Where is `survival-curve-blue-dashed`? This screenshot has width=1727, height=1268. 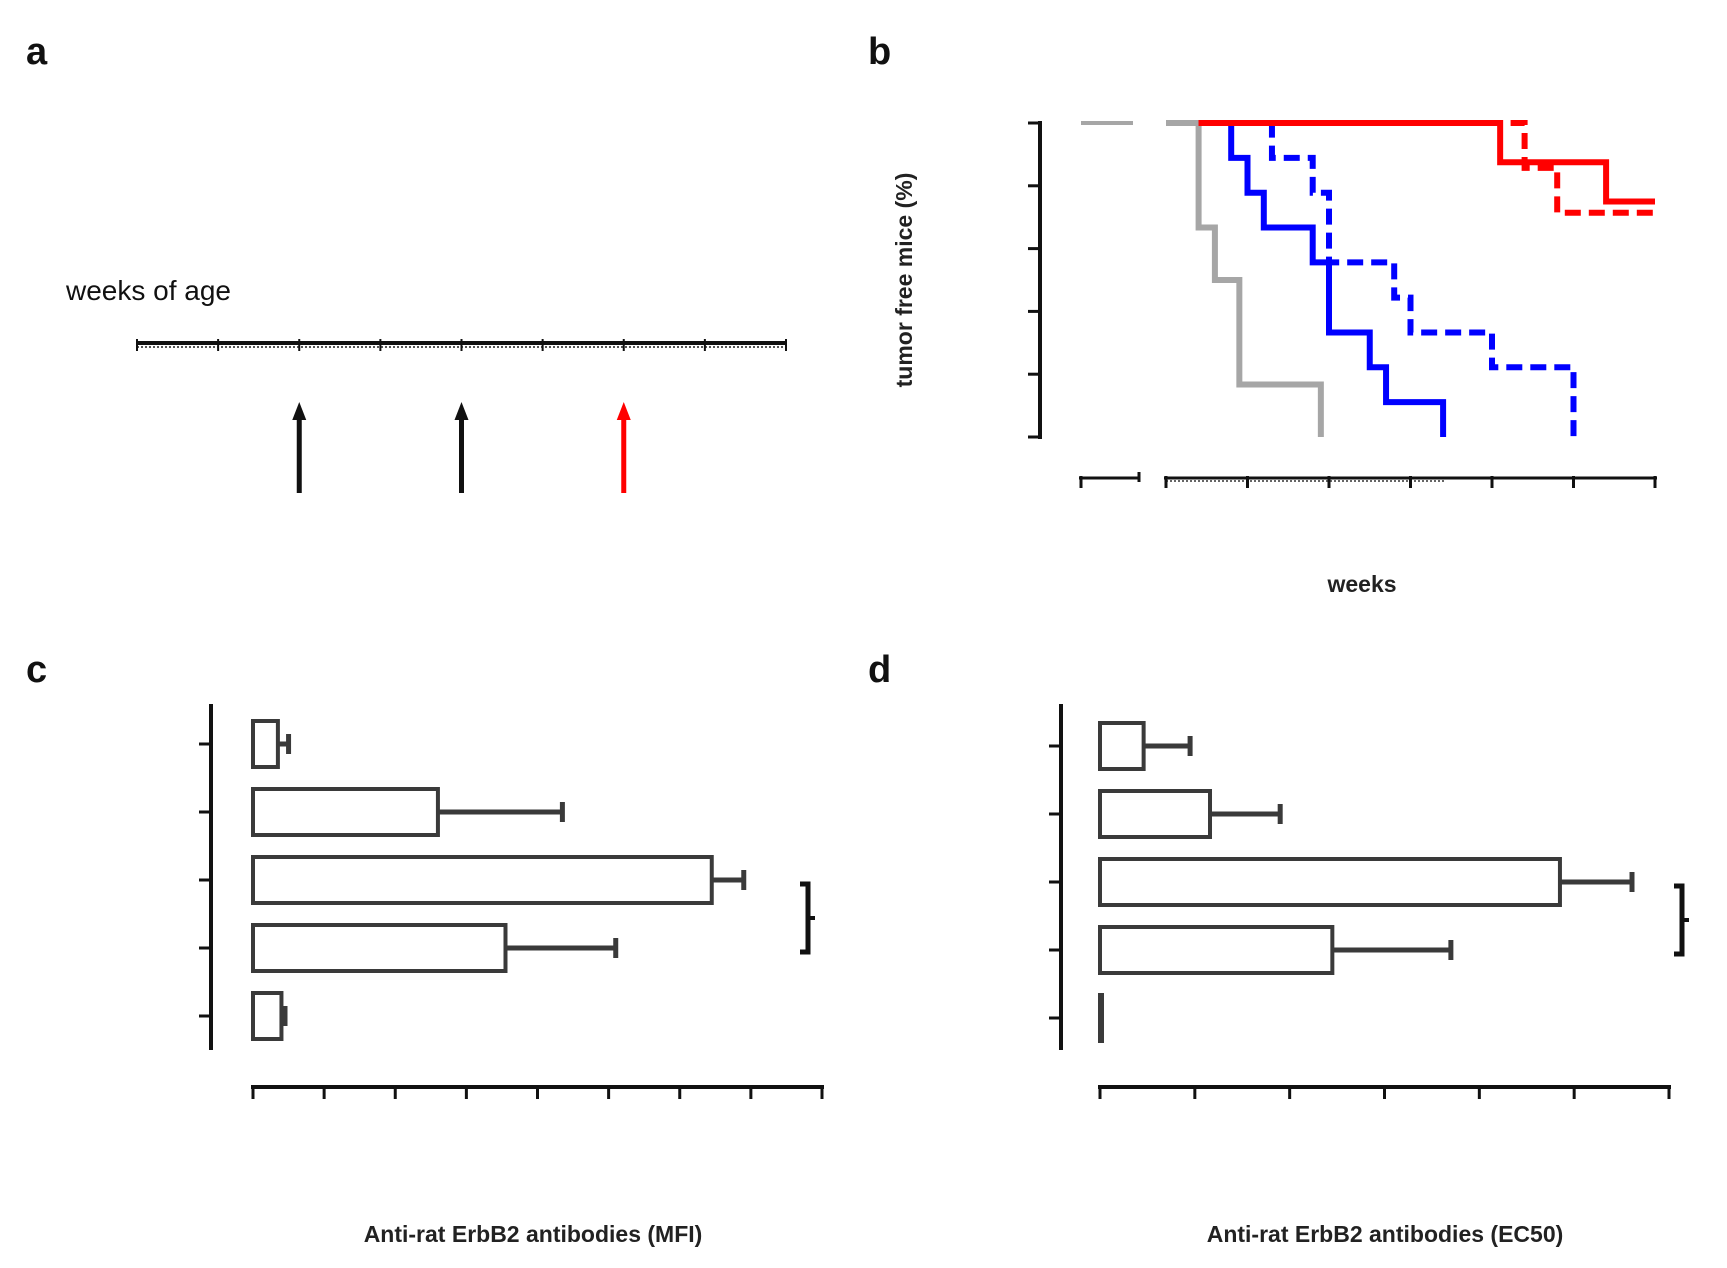
survival-curve-blue-dashed is located at coordinates (1387, 278).